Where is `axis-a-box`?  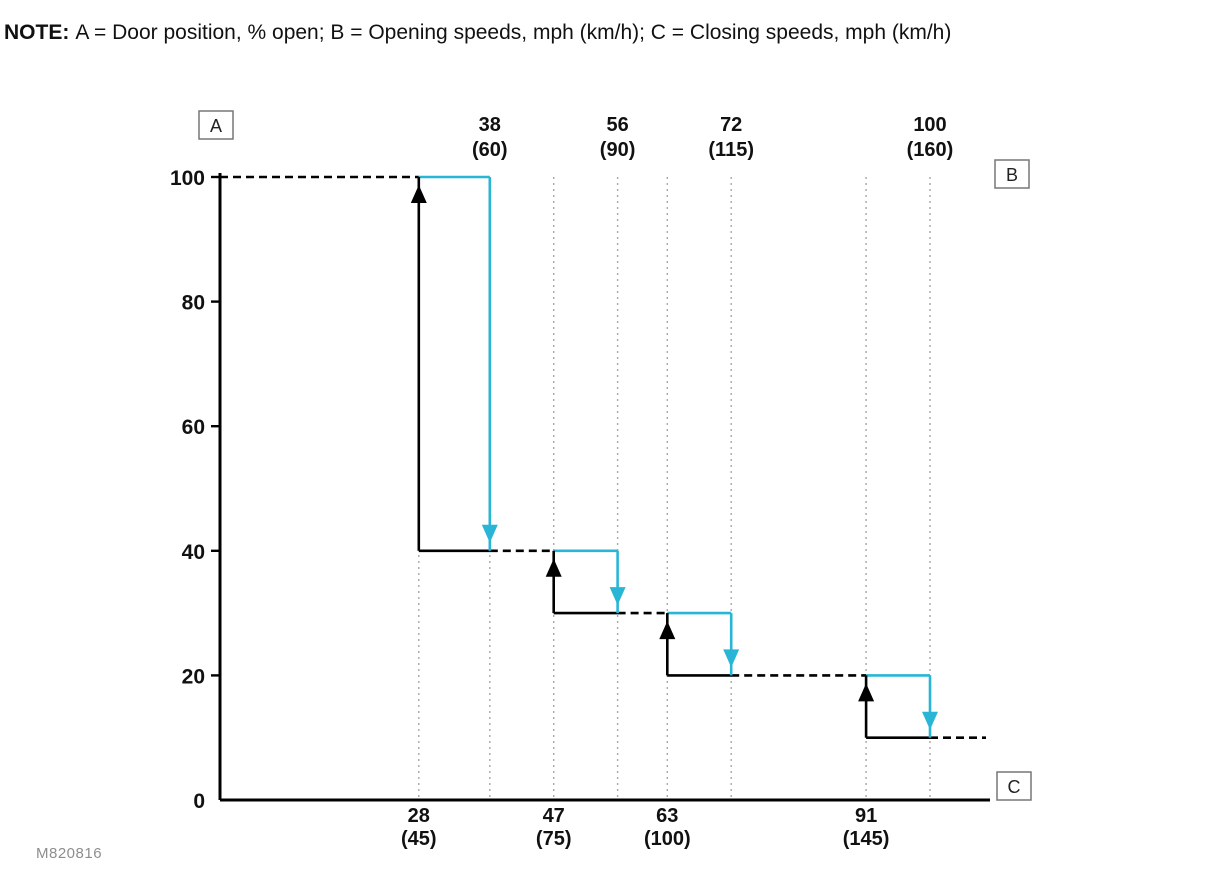
axis-a-box is located at coordinates (216, 125).